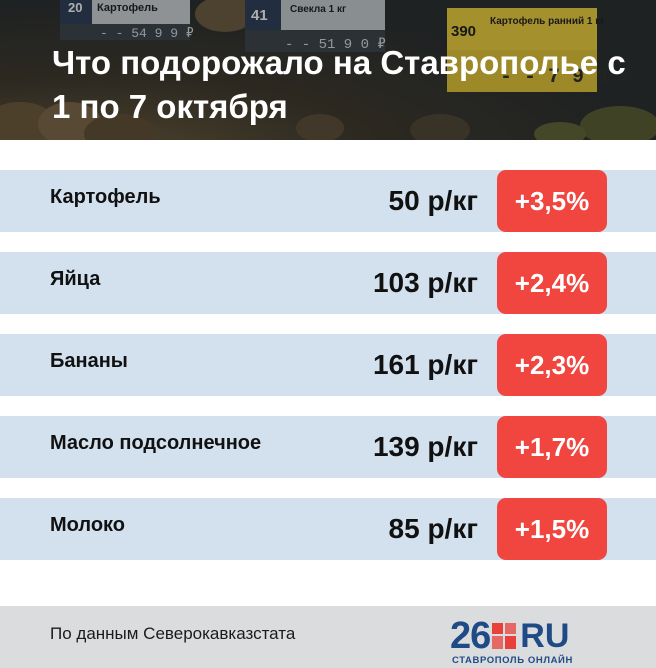  I want to click on list-item-milk: Молоко 85 р/кг +1,5%, so click(328, 529).